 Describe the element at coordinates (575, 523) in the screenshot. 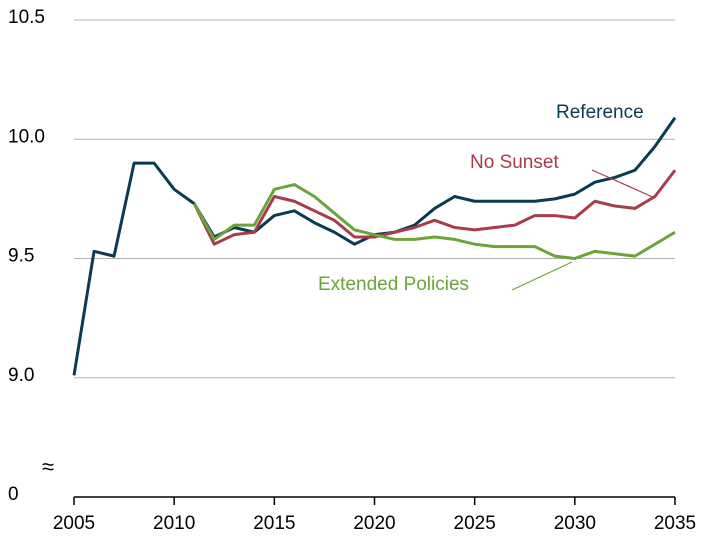

I see `x-tick-label: 2030` at that location.